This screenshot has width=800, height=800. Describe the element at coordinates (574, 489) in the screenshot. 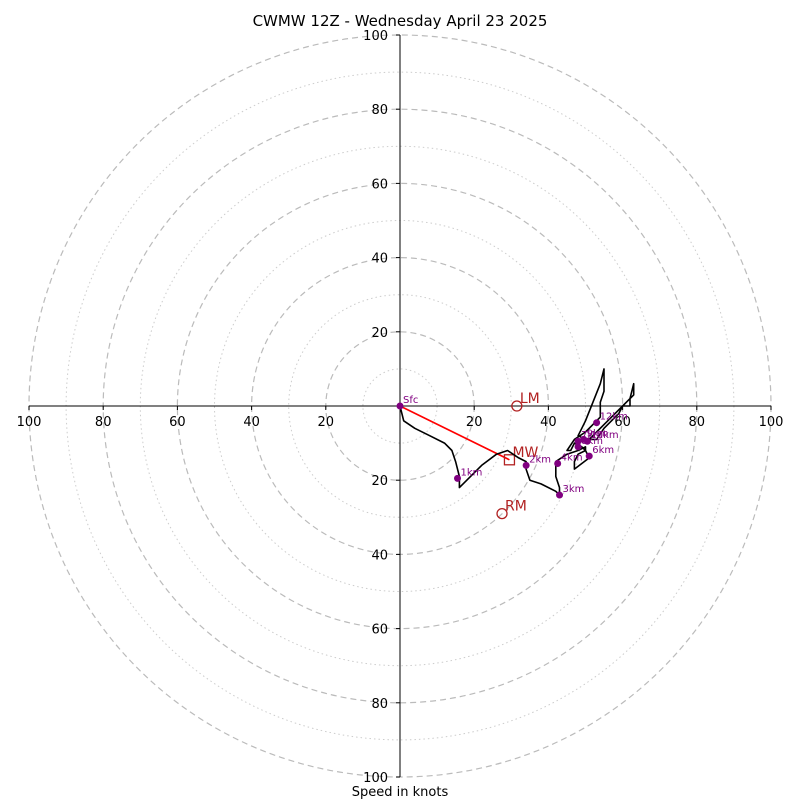

I see `height-marker-label: 3km` at that location.